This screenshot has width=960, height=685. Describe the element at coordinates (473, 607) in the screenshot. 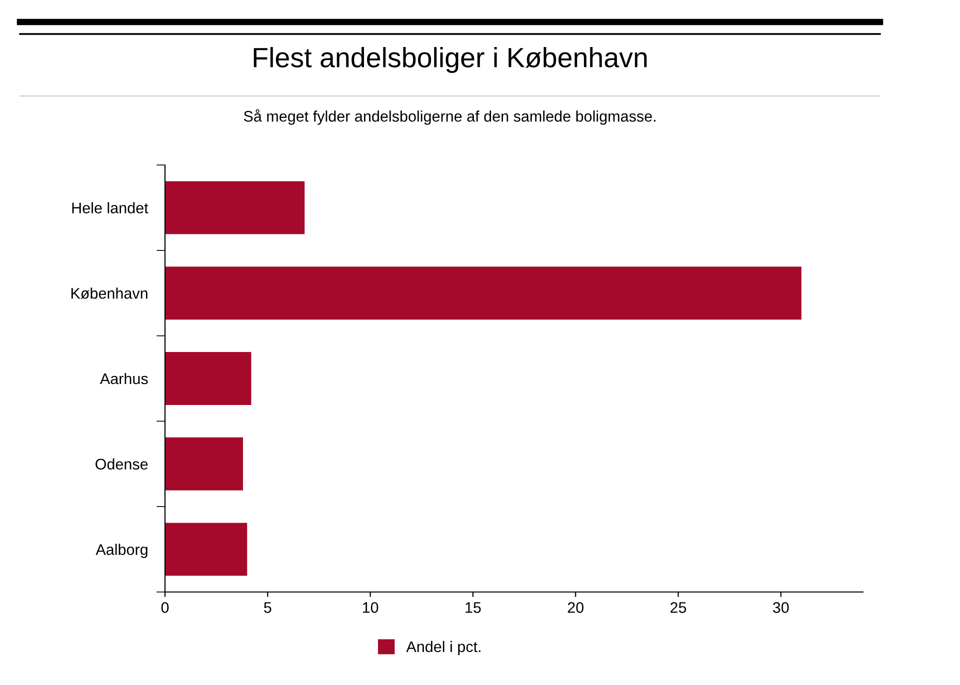

I see `x-tick-label: 15` at that location.